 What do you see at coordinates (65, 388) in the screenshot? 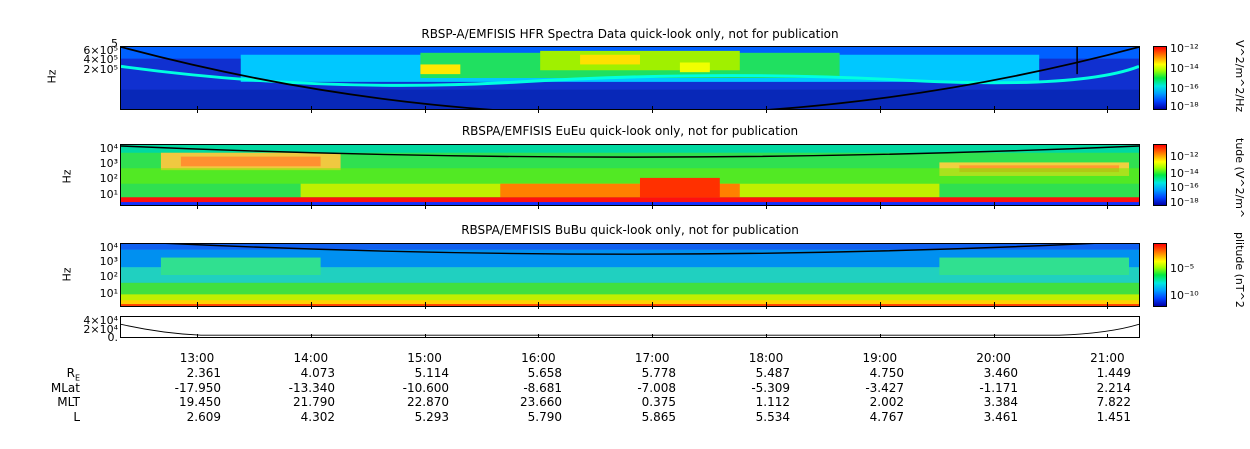
I see `ephem-label-mlat: MLat` at bounding box center [65, 388].